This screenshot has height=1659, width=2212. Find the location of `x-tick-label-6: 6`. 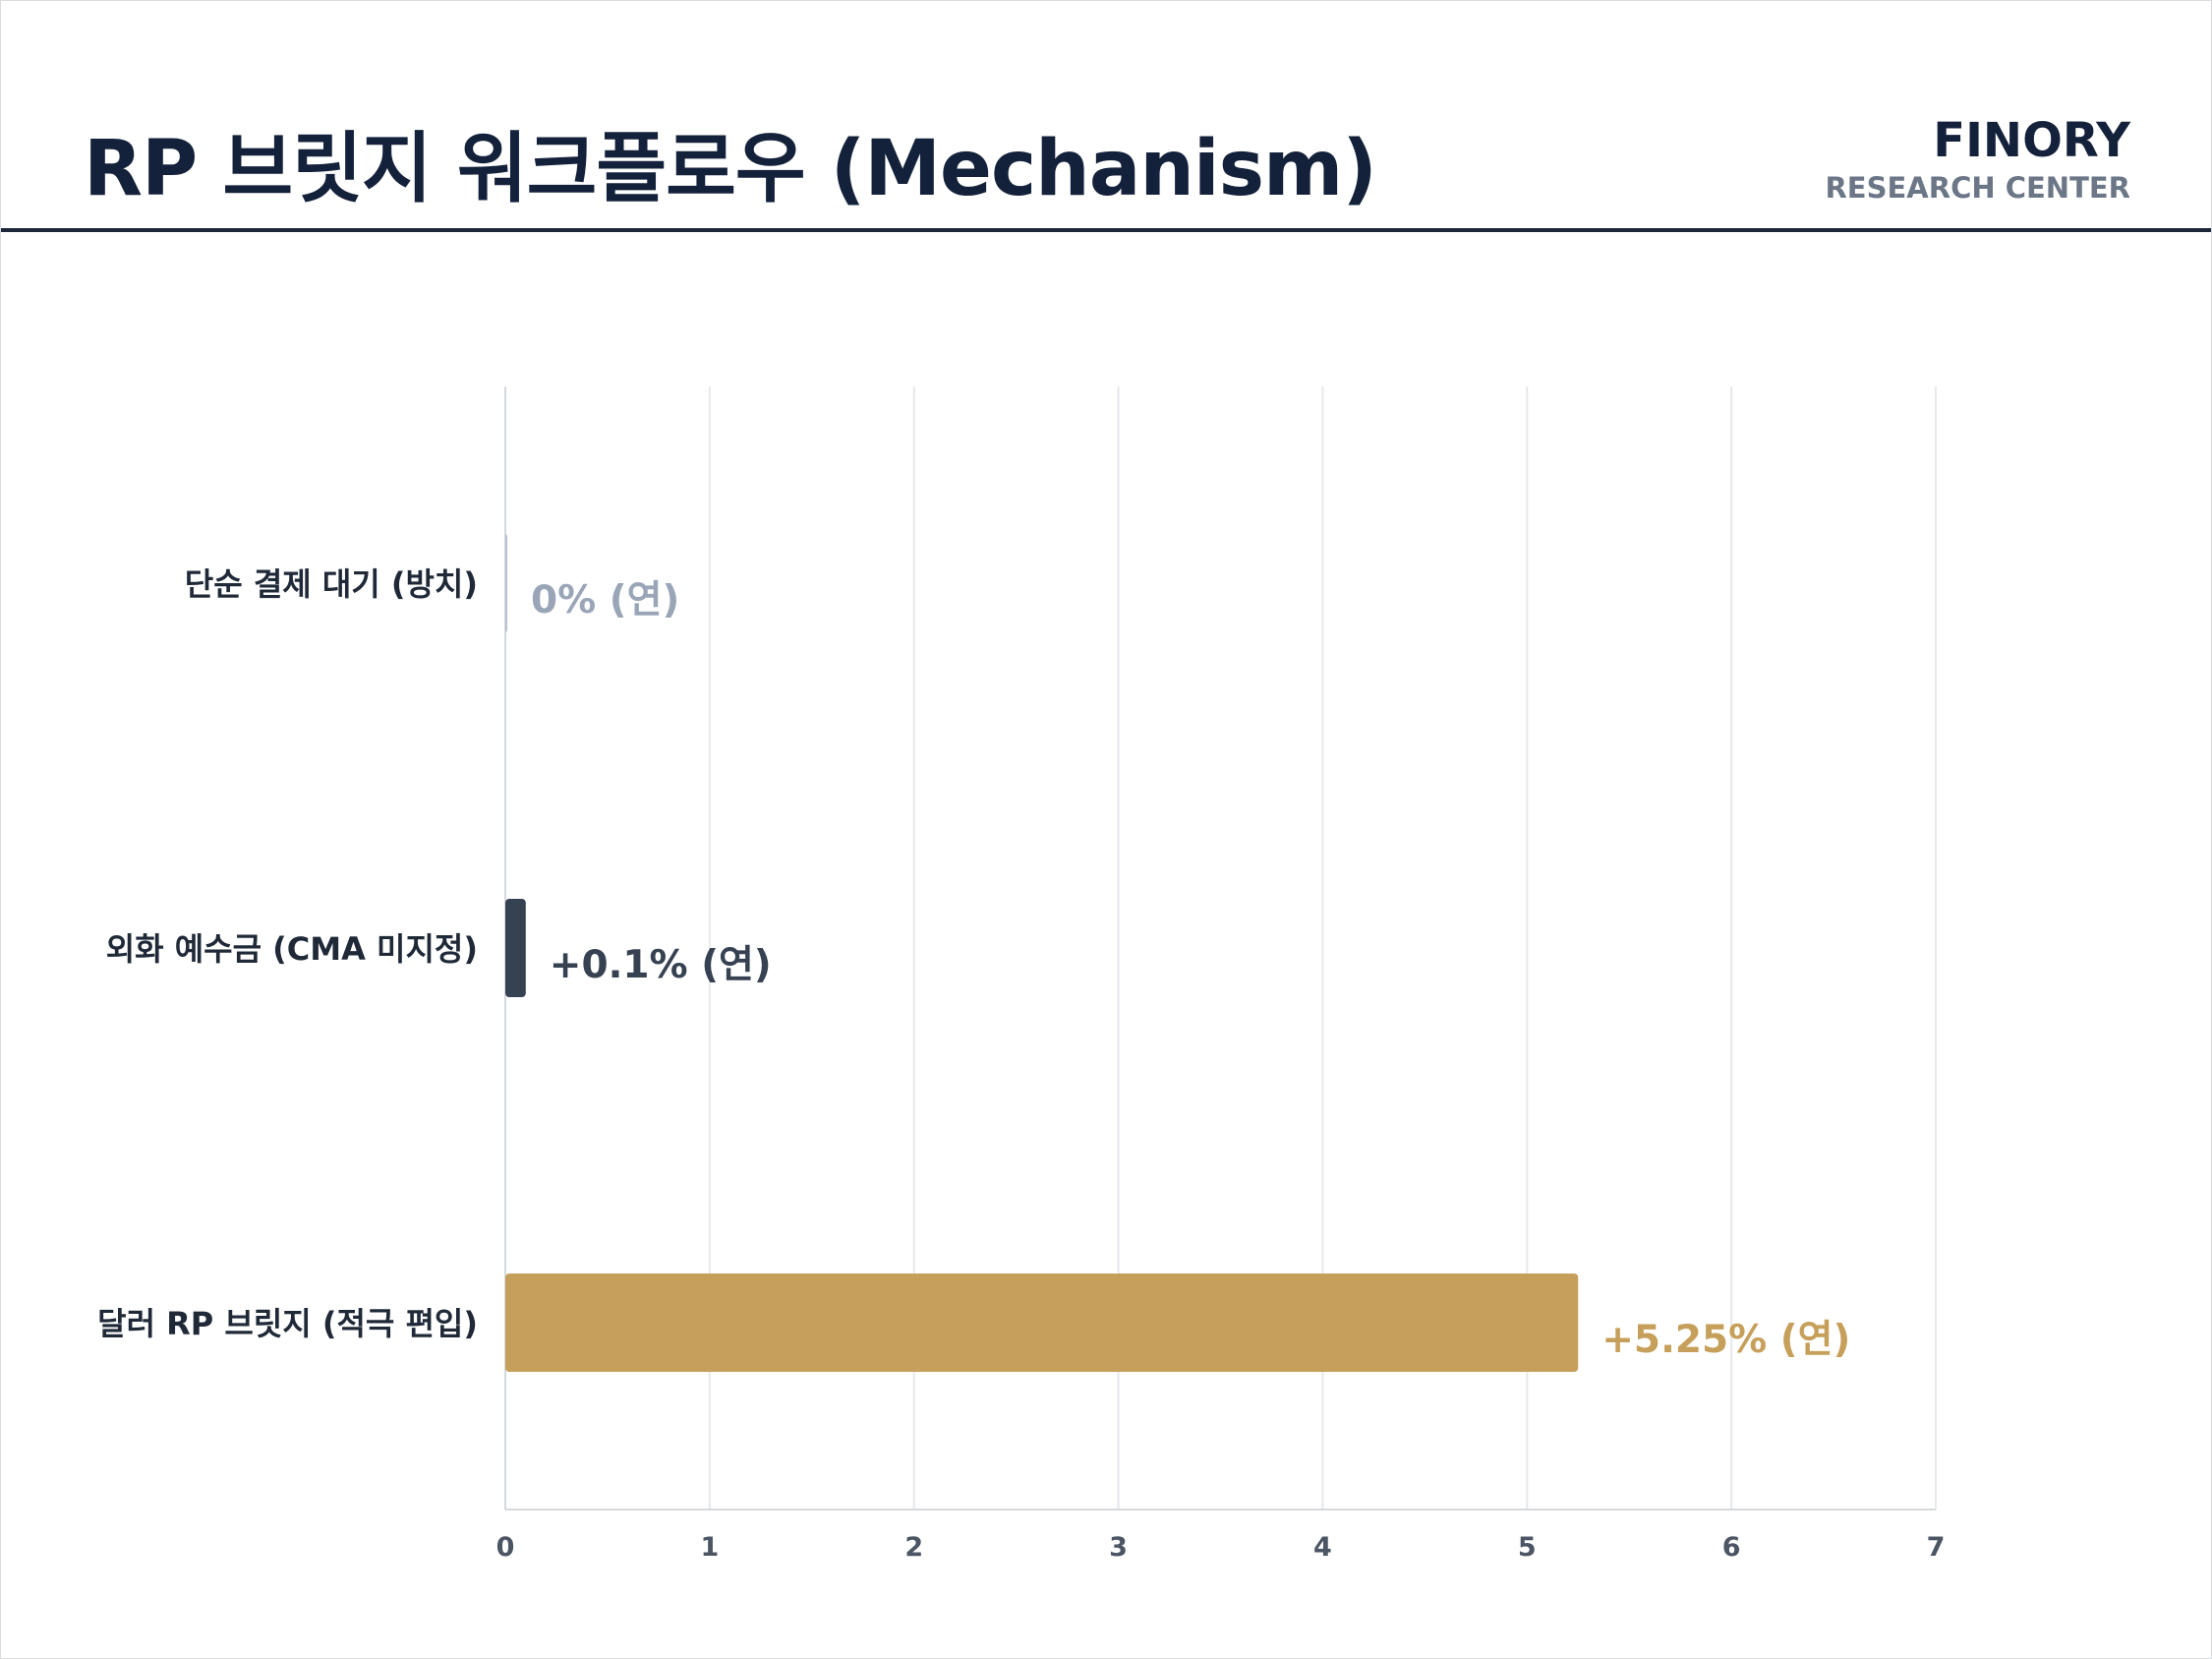

x-tick-label-6: 6 is located at coordinates (1731, 1547).